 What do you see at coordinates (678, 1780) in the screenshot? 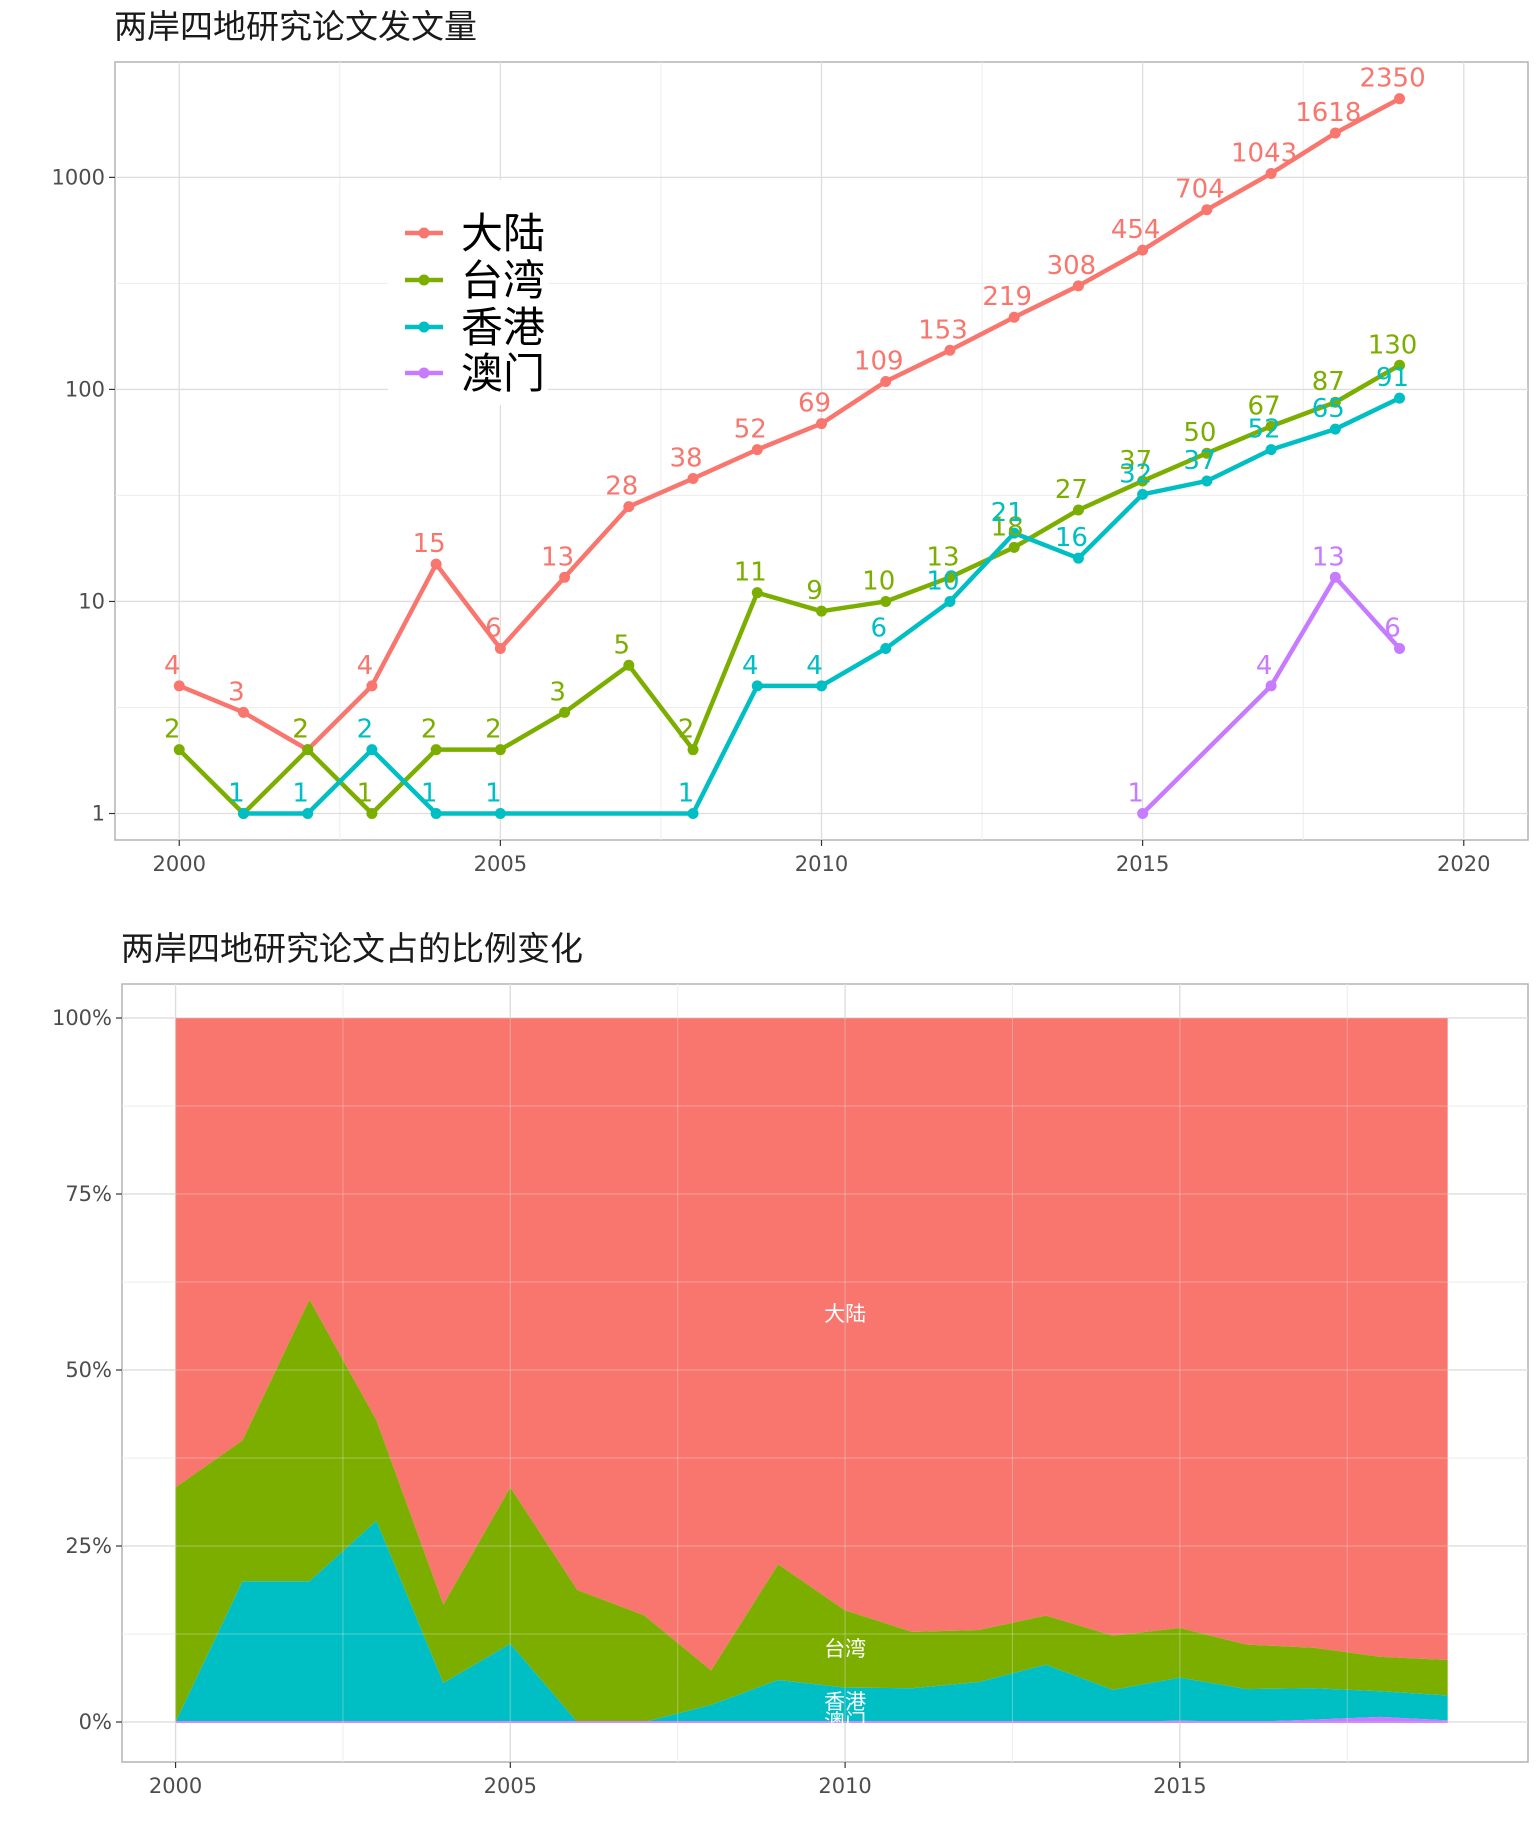
I see `bottom-x-axis-ticks: 2000 2005 2010 2015` at bounding box center [678, 1780].